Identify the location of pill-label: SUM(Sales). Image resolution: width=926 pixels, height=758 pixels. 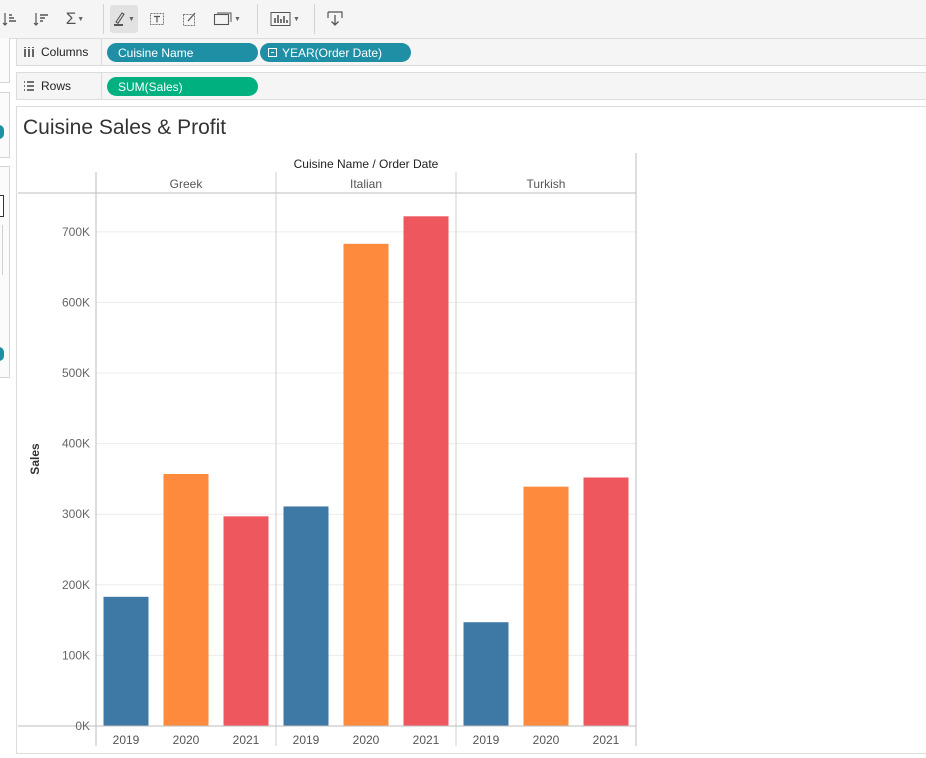
(150, 86).